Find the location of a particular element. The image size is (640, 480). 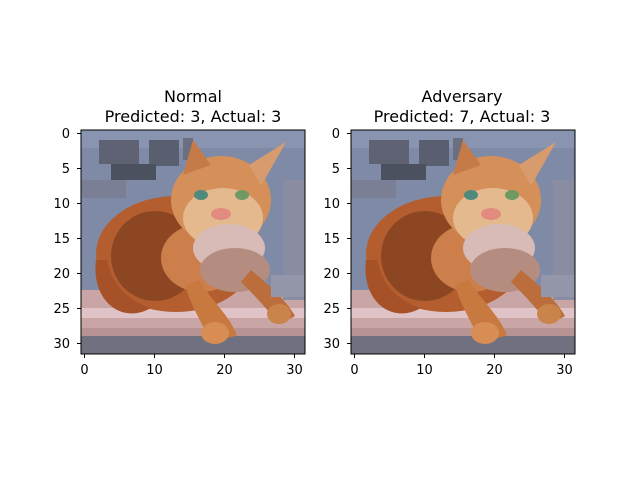

x-axis-adversary: 0 10 20 30 is located at coordinates (461, 366).